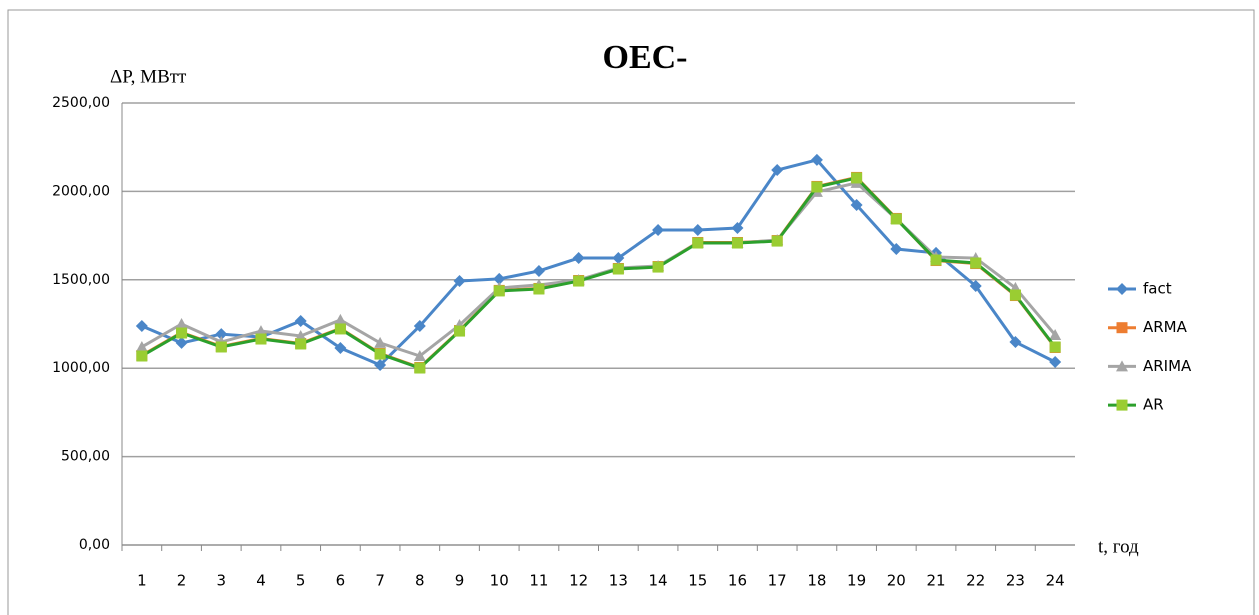 Image resolution: width=1259 pixels, height=615 pixels. I want to click on y-tick-label: 0,00, so click(94, 545).